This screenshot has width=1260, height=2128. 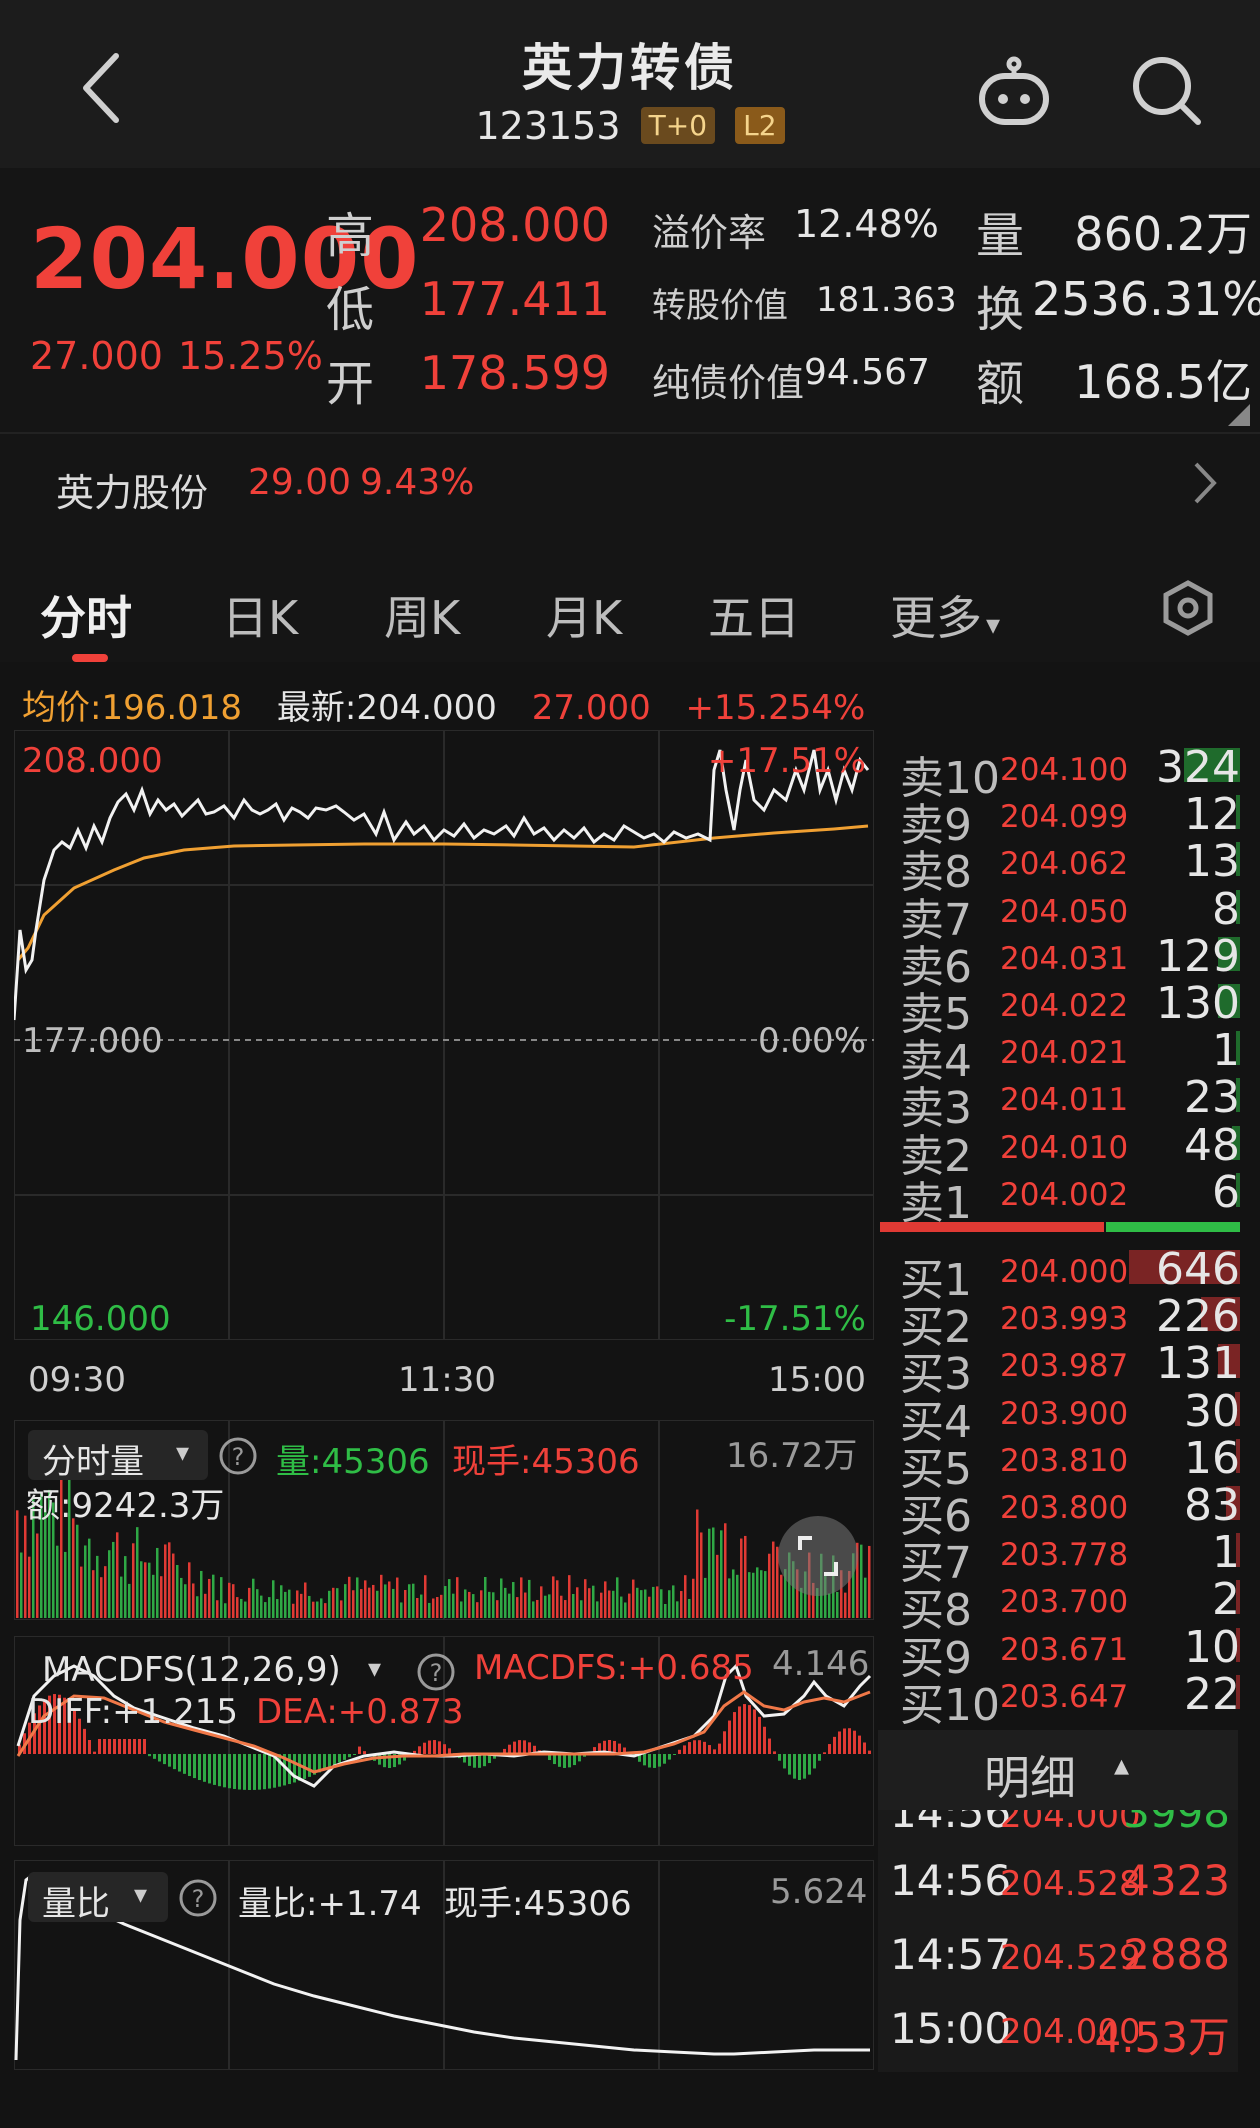 I want to click on ask-row: 卖9 204.099 12, so click(x=1070, y=820).